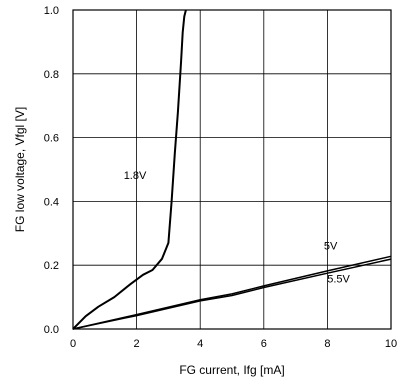 The width and height of the screenshot is (404, 385). What do you see at coordinates (51, 202) in the screenshot?
I see `y-tick-label: 0.4` at bounding box center [51, 202].